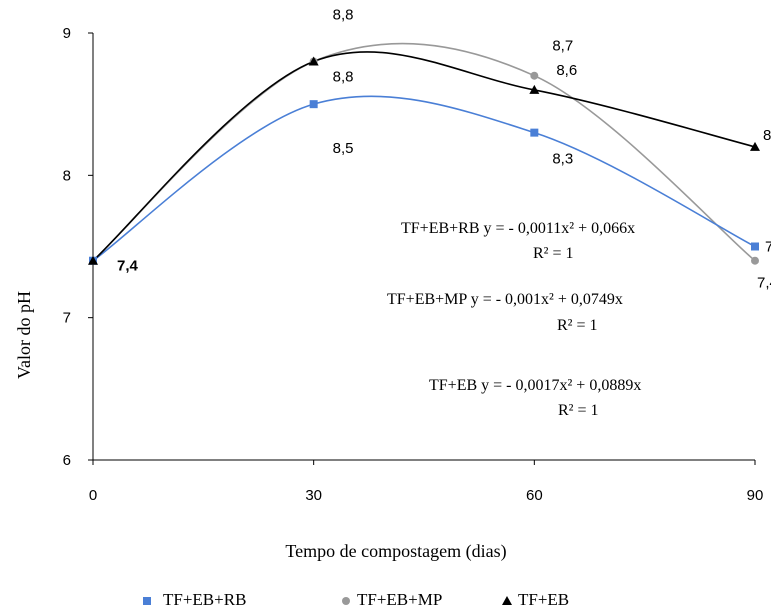 This screenshot has height=611, width=771. What do you see at coordinates (147, 601) in the screenshot?
I see `legend-marker-rb` at bounding box center [147, 601].